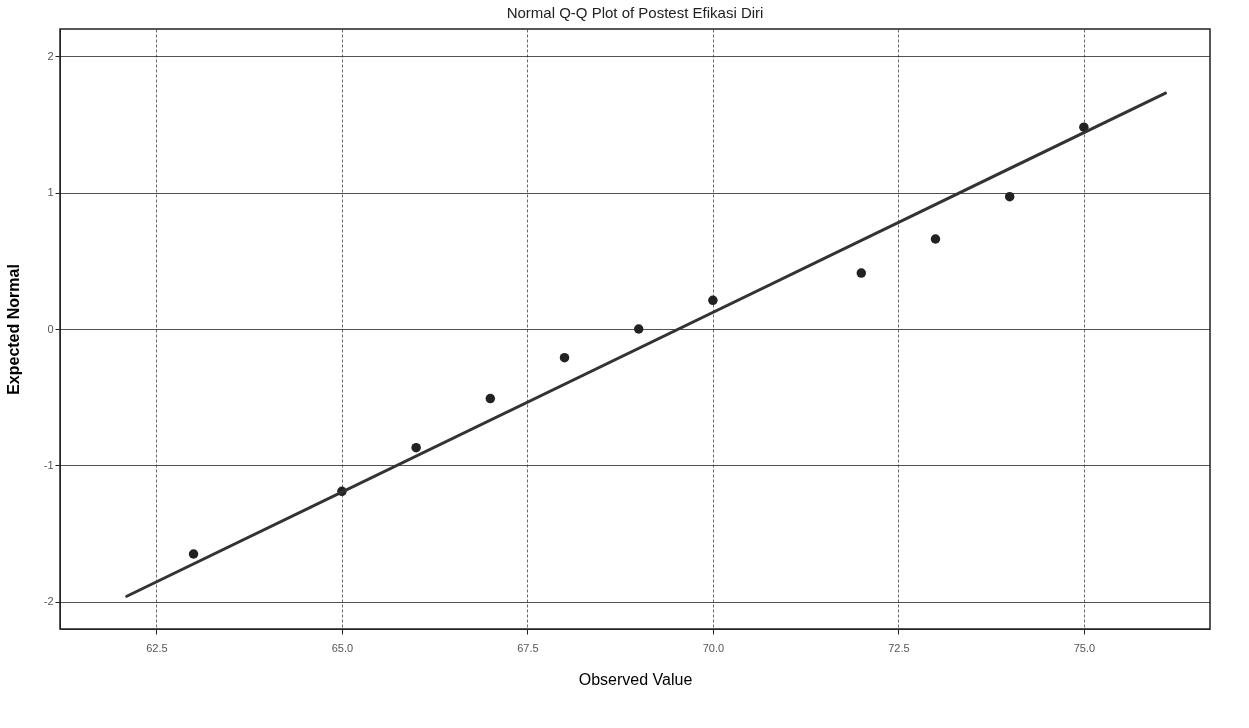  I want to click on y-tick-label: -1, so click(48, 464).